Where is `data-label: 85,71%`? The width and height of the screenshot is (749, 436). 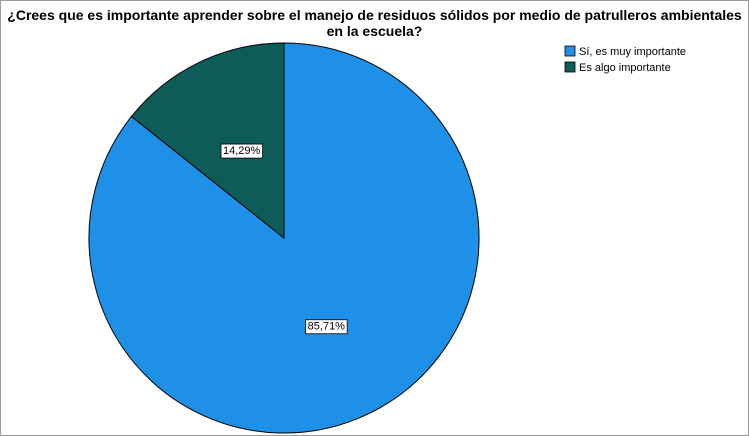
data-label: 85,71% is located at coordinates (326, 327).